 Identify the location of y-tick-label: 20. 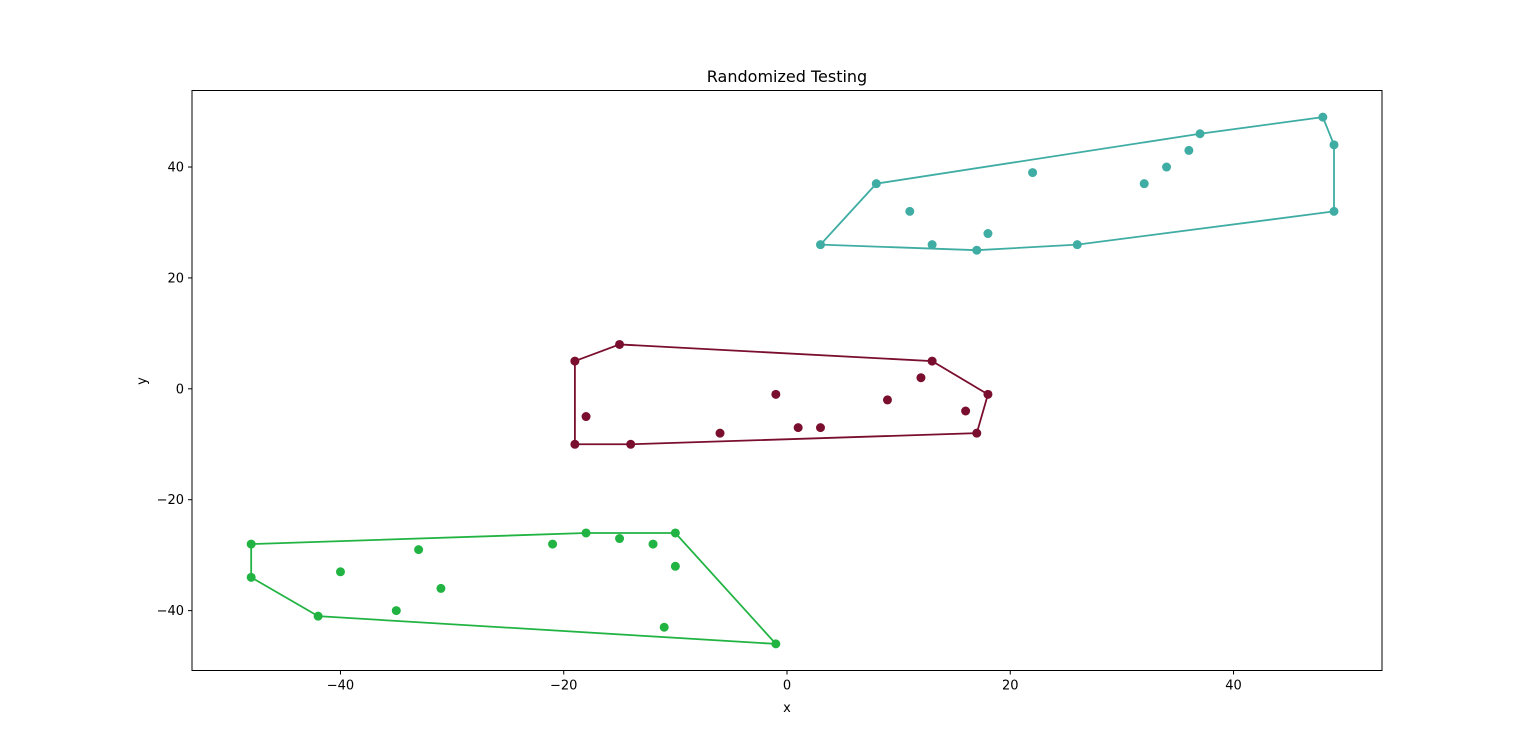
(175, 278).